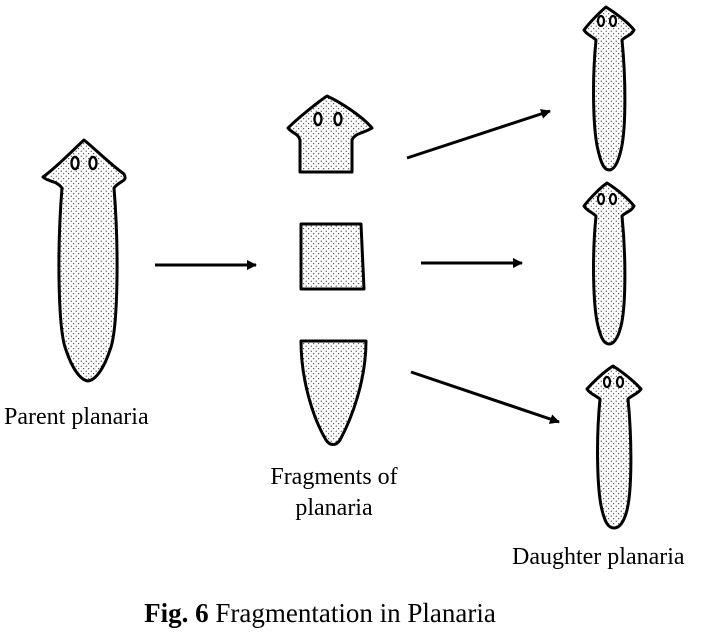 The width and height of the screenshot is (714, 644). I want to click on parent-planaria, so click(84, 260).